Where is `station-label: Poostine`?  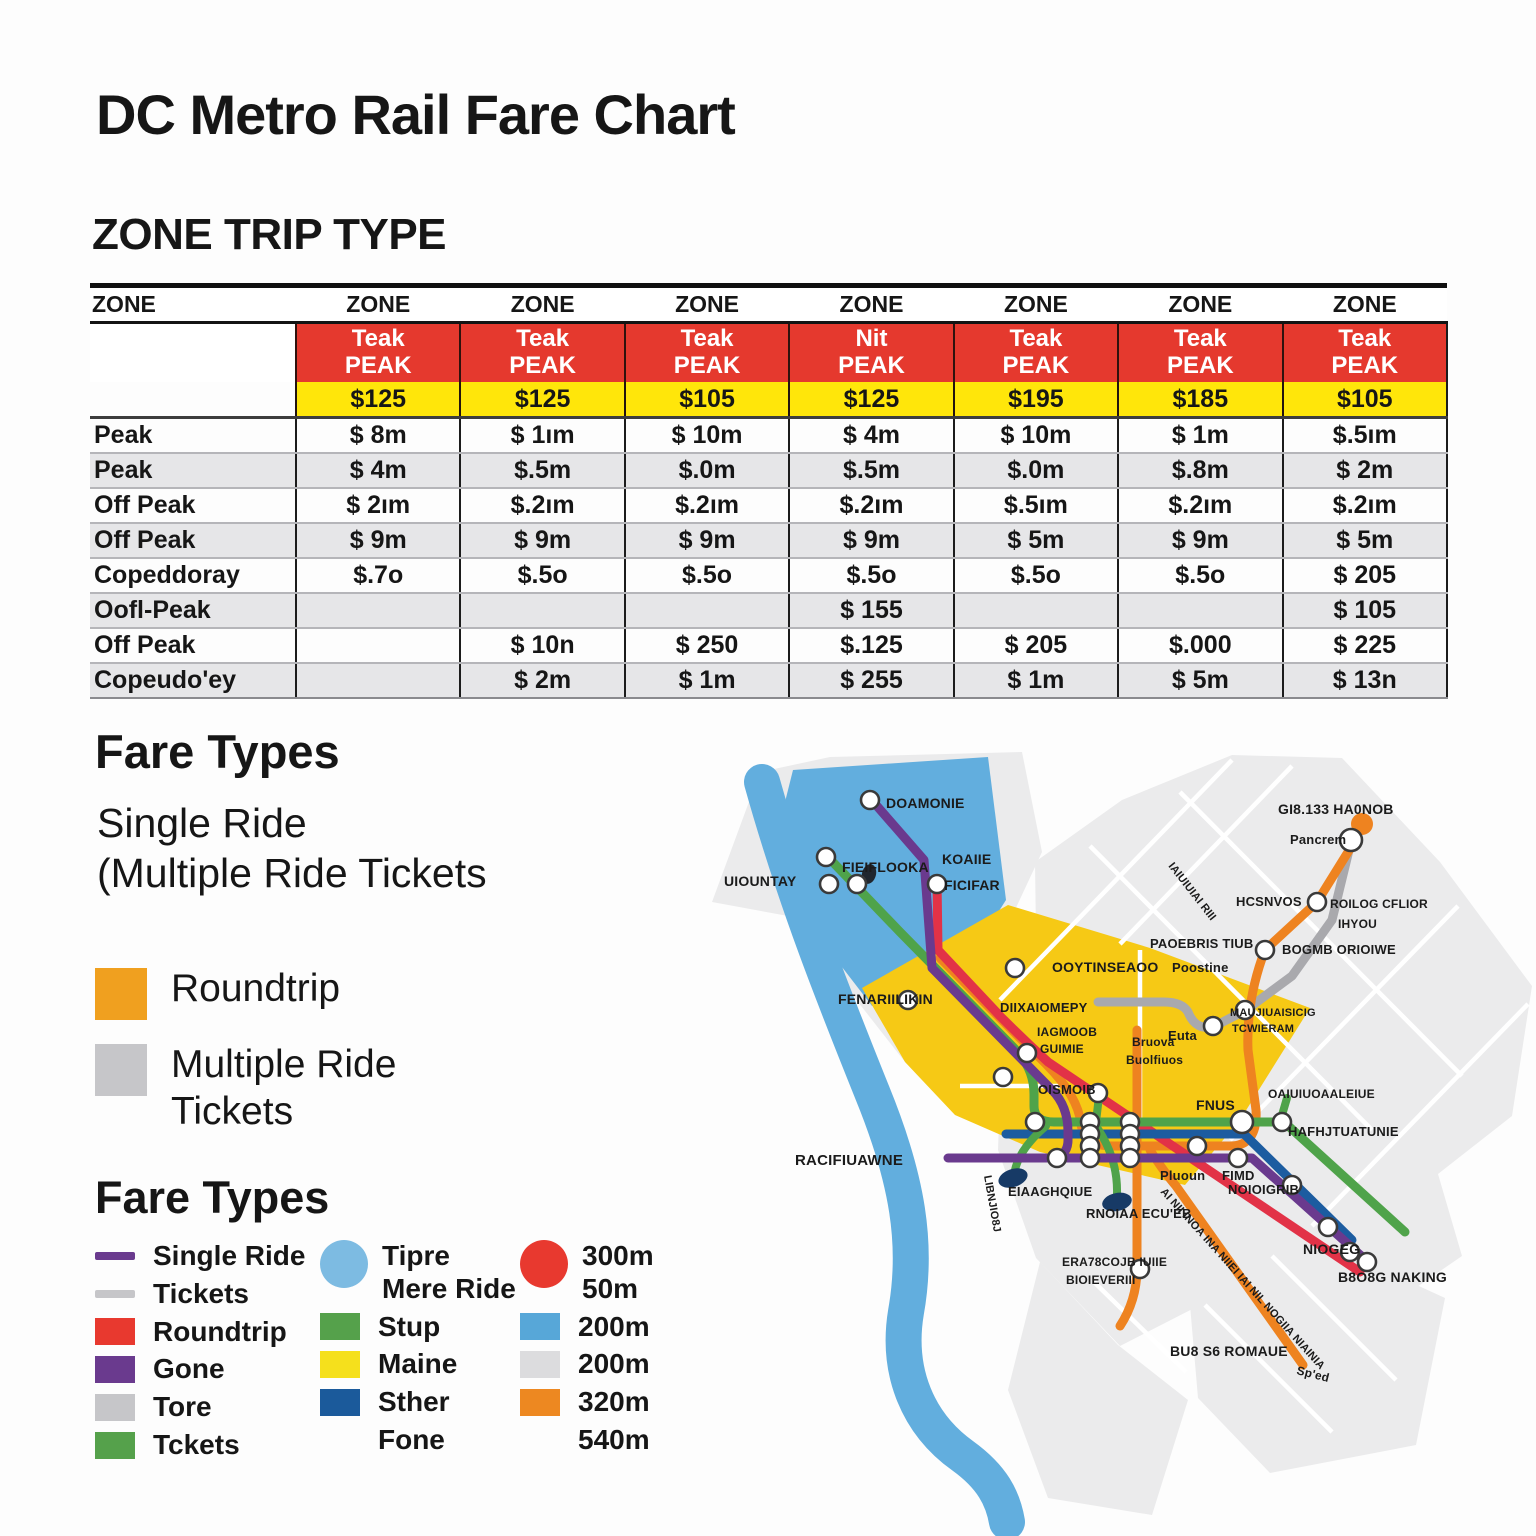 station-label: Poostine is located at coordinates (1200, 967).